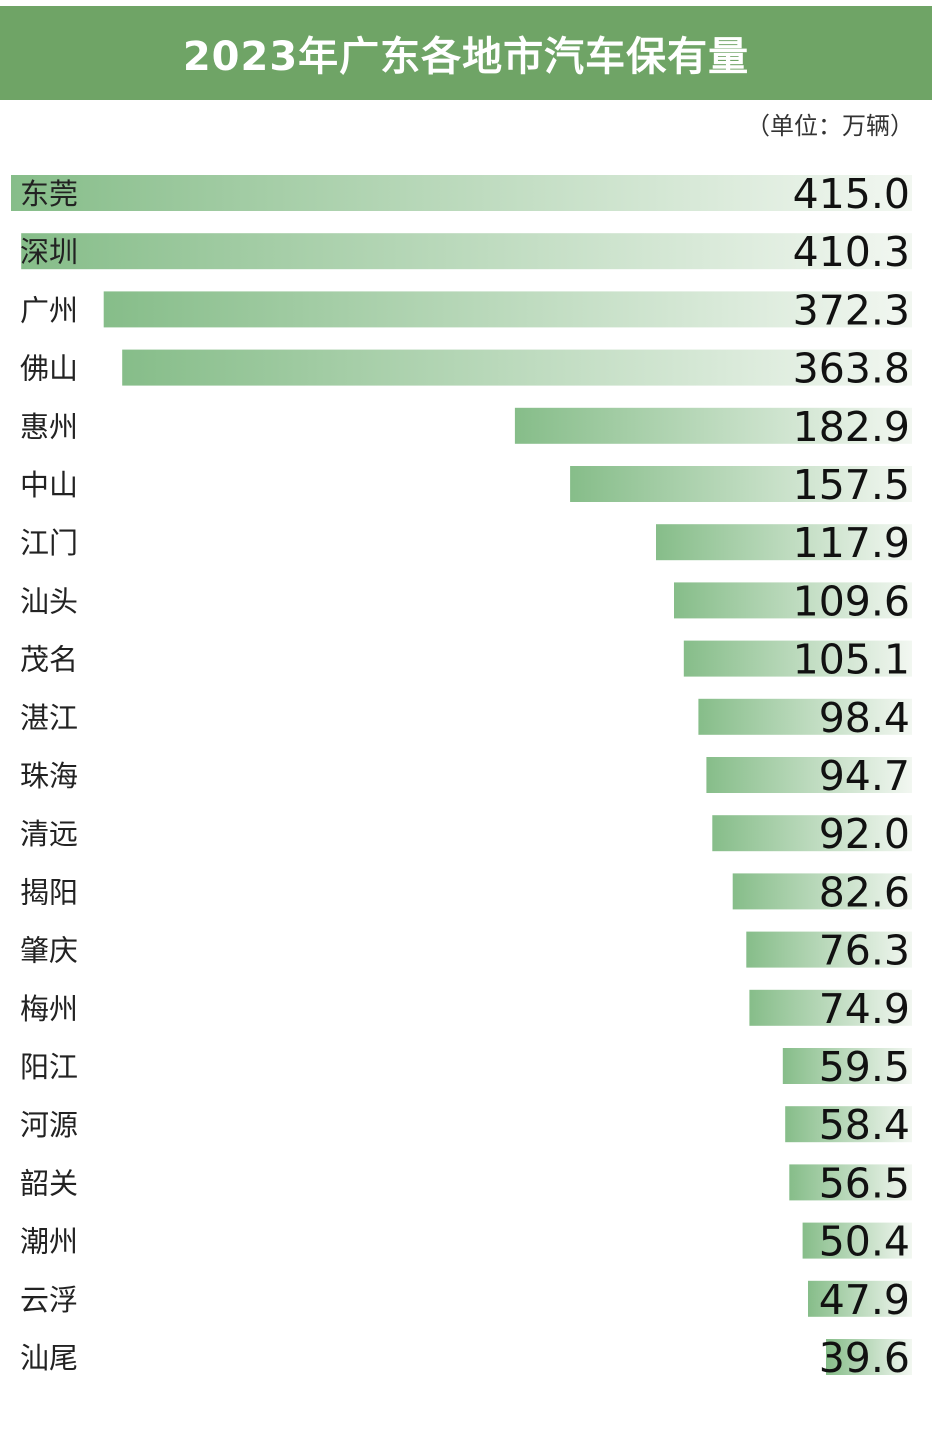 Image resolution: width=932 pixels, height=1444 pixels. I want to click on value-label-18: 56.5, so click(864, 1183).